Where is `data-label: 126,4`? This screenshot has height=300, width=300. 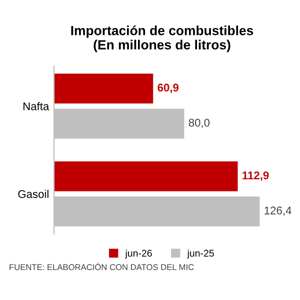 data-label: 126,4 is located at coordinates (278, 211).